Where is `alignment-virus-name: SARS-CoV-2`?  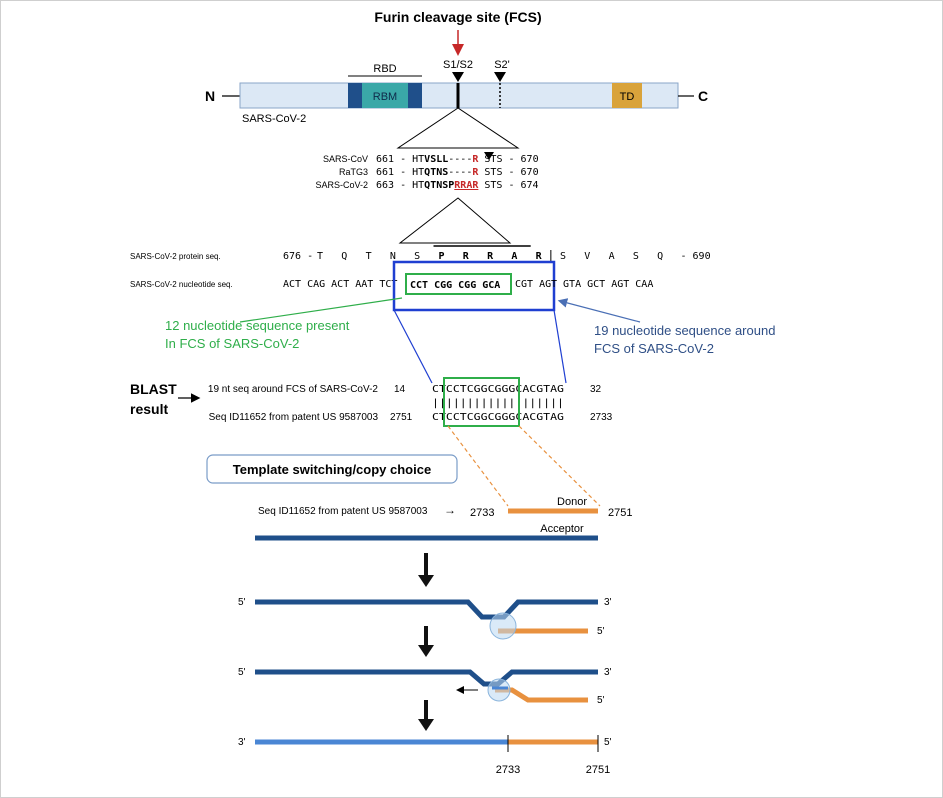 alignment-virus-name: SARS-CoV-2 is located at coordinates (341, 185).